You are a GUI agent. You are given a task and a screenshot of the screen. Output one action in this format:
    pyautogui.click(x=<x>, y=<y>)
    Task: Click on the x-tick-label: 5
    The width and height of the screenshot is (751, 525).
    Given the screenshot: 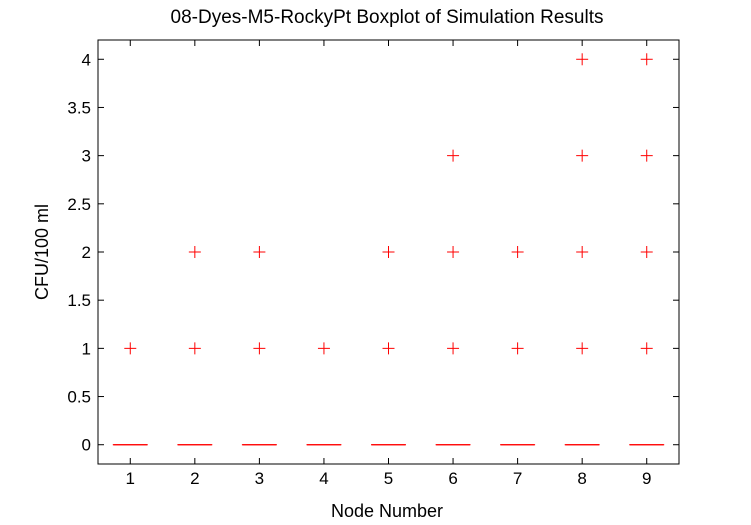 What is the action you would take?
    pyautogui.click(x=388, y=478)
    